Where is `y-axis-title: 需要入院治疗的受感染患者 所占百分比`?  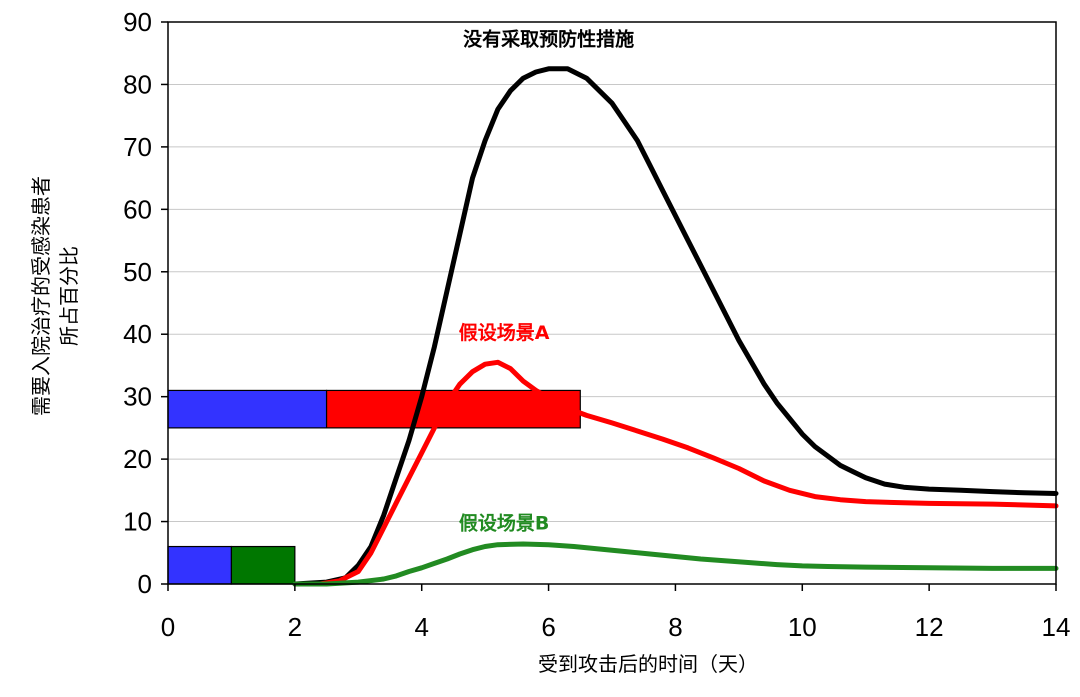
y-axis-title: 需要入院治疗的受感染患者 所占百分比 is located at coordinates (55, 296).